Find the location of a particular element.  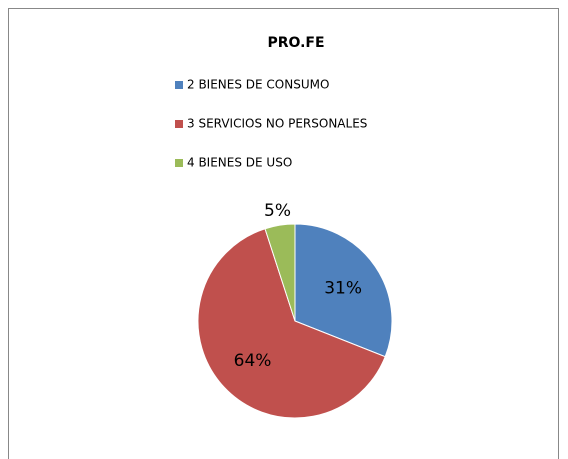

legend-label: 4 BIENES DE USO is located at coordinates (239, 163).